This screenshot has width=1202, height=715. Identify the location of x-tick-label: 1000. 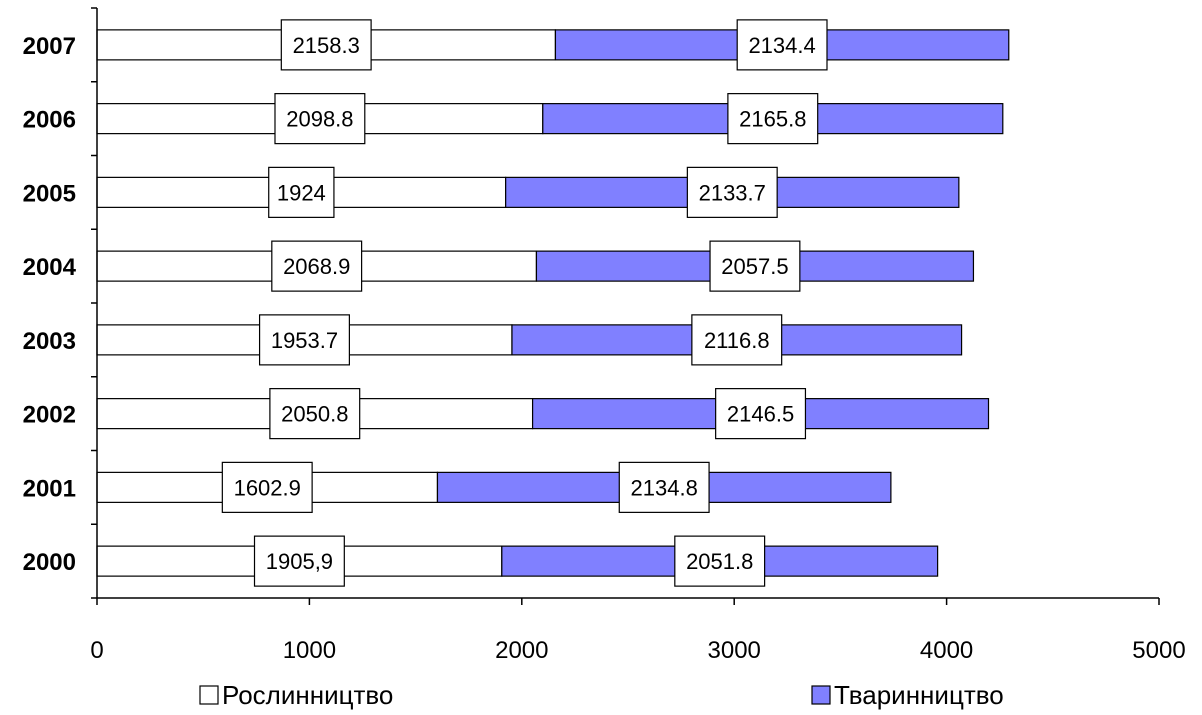
(309, 650).